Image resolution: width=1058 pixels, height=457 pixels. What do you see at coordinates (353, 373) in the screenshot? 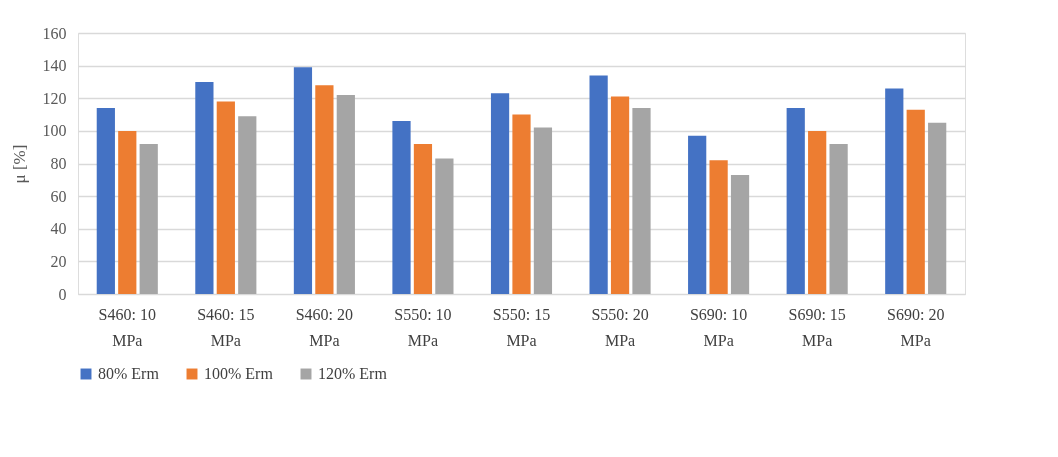
I see `legend-label: 120% Erm` at bounding box center [353, 373].